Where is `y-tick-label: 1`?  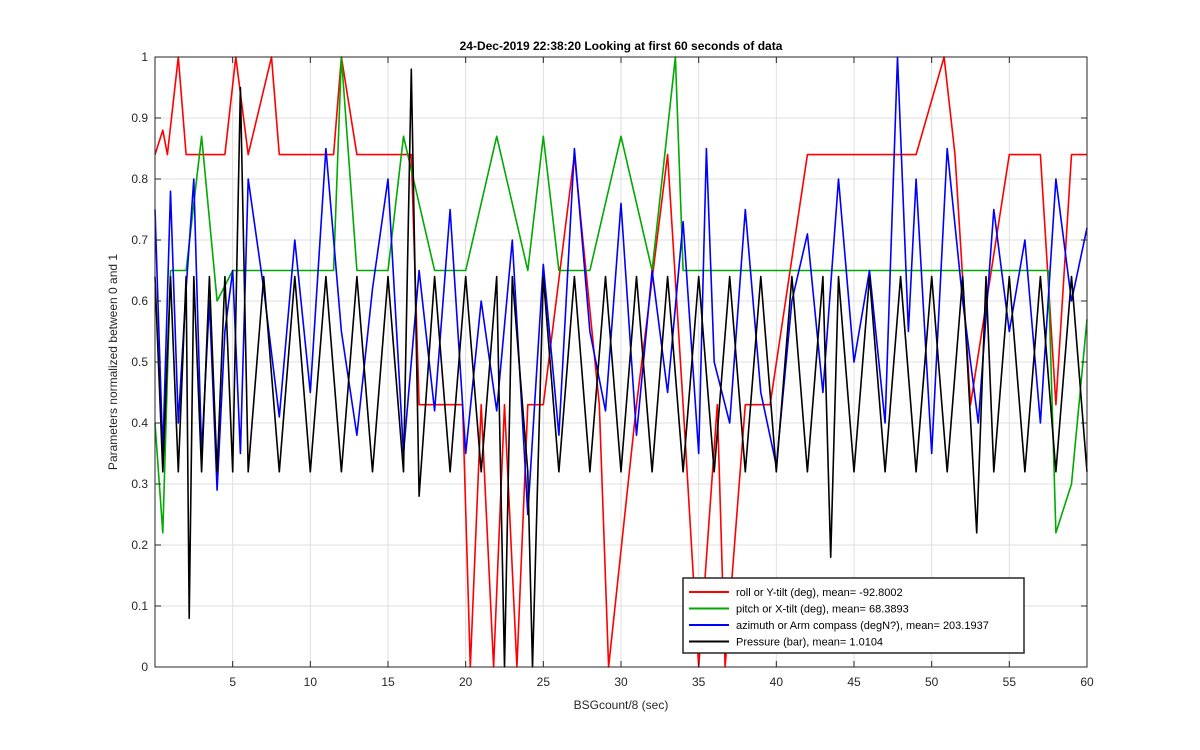 y-tick-label: 1 is located at coordinates (144, 57).